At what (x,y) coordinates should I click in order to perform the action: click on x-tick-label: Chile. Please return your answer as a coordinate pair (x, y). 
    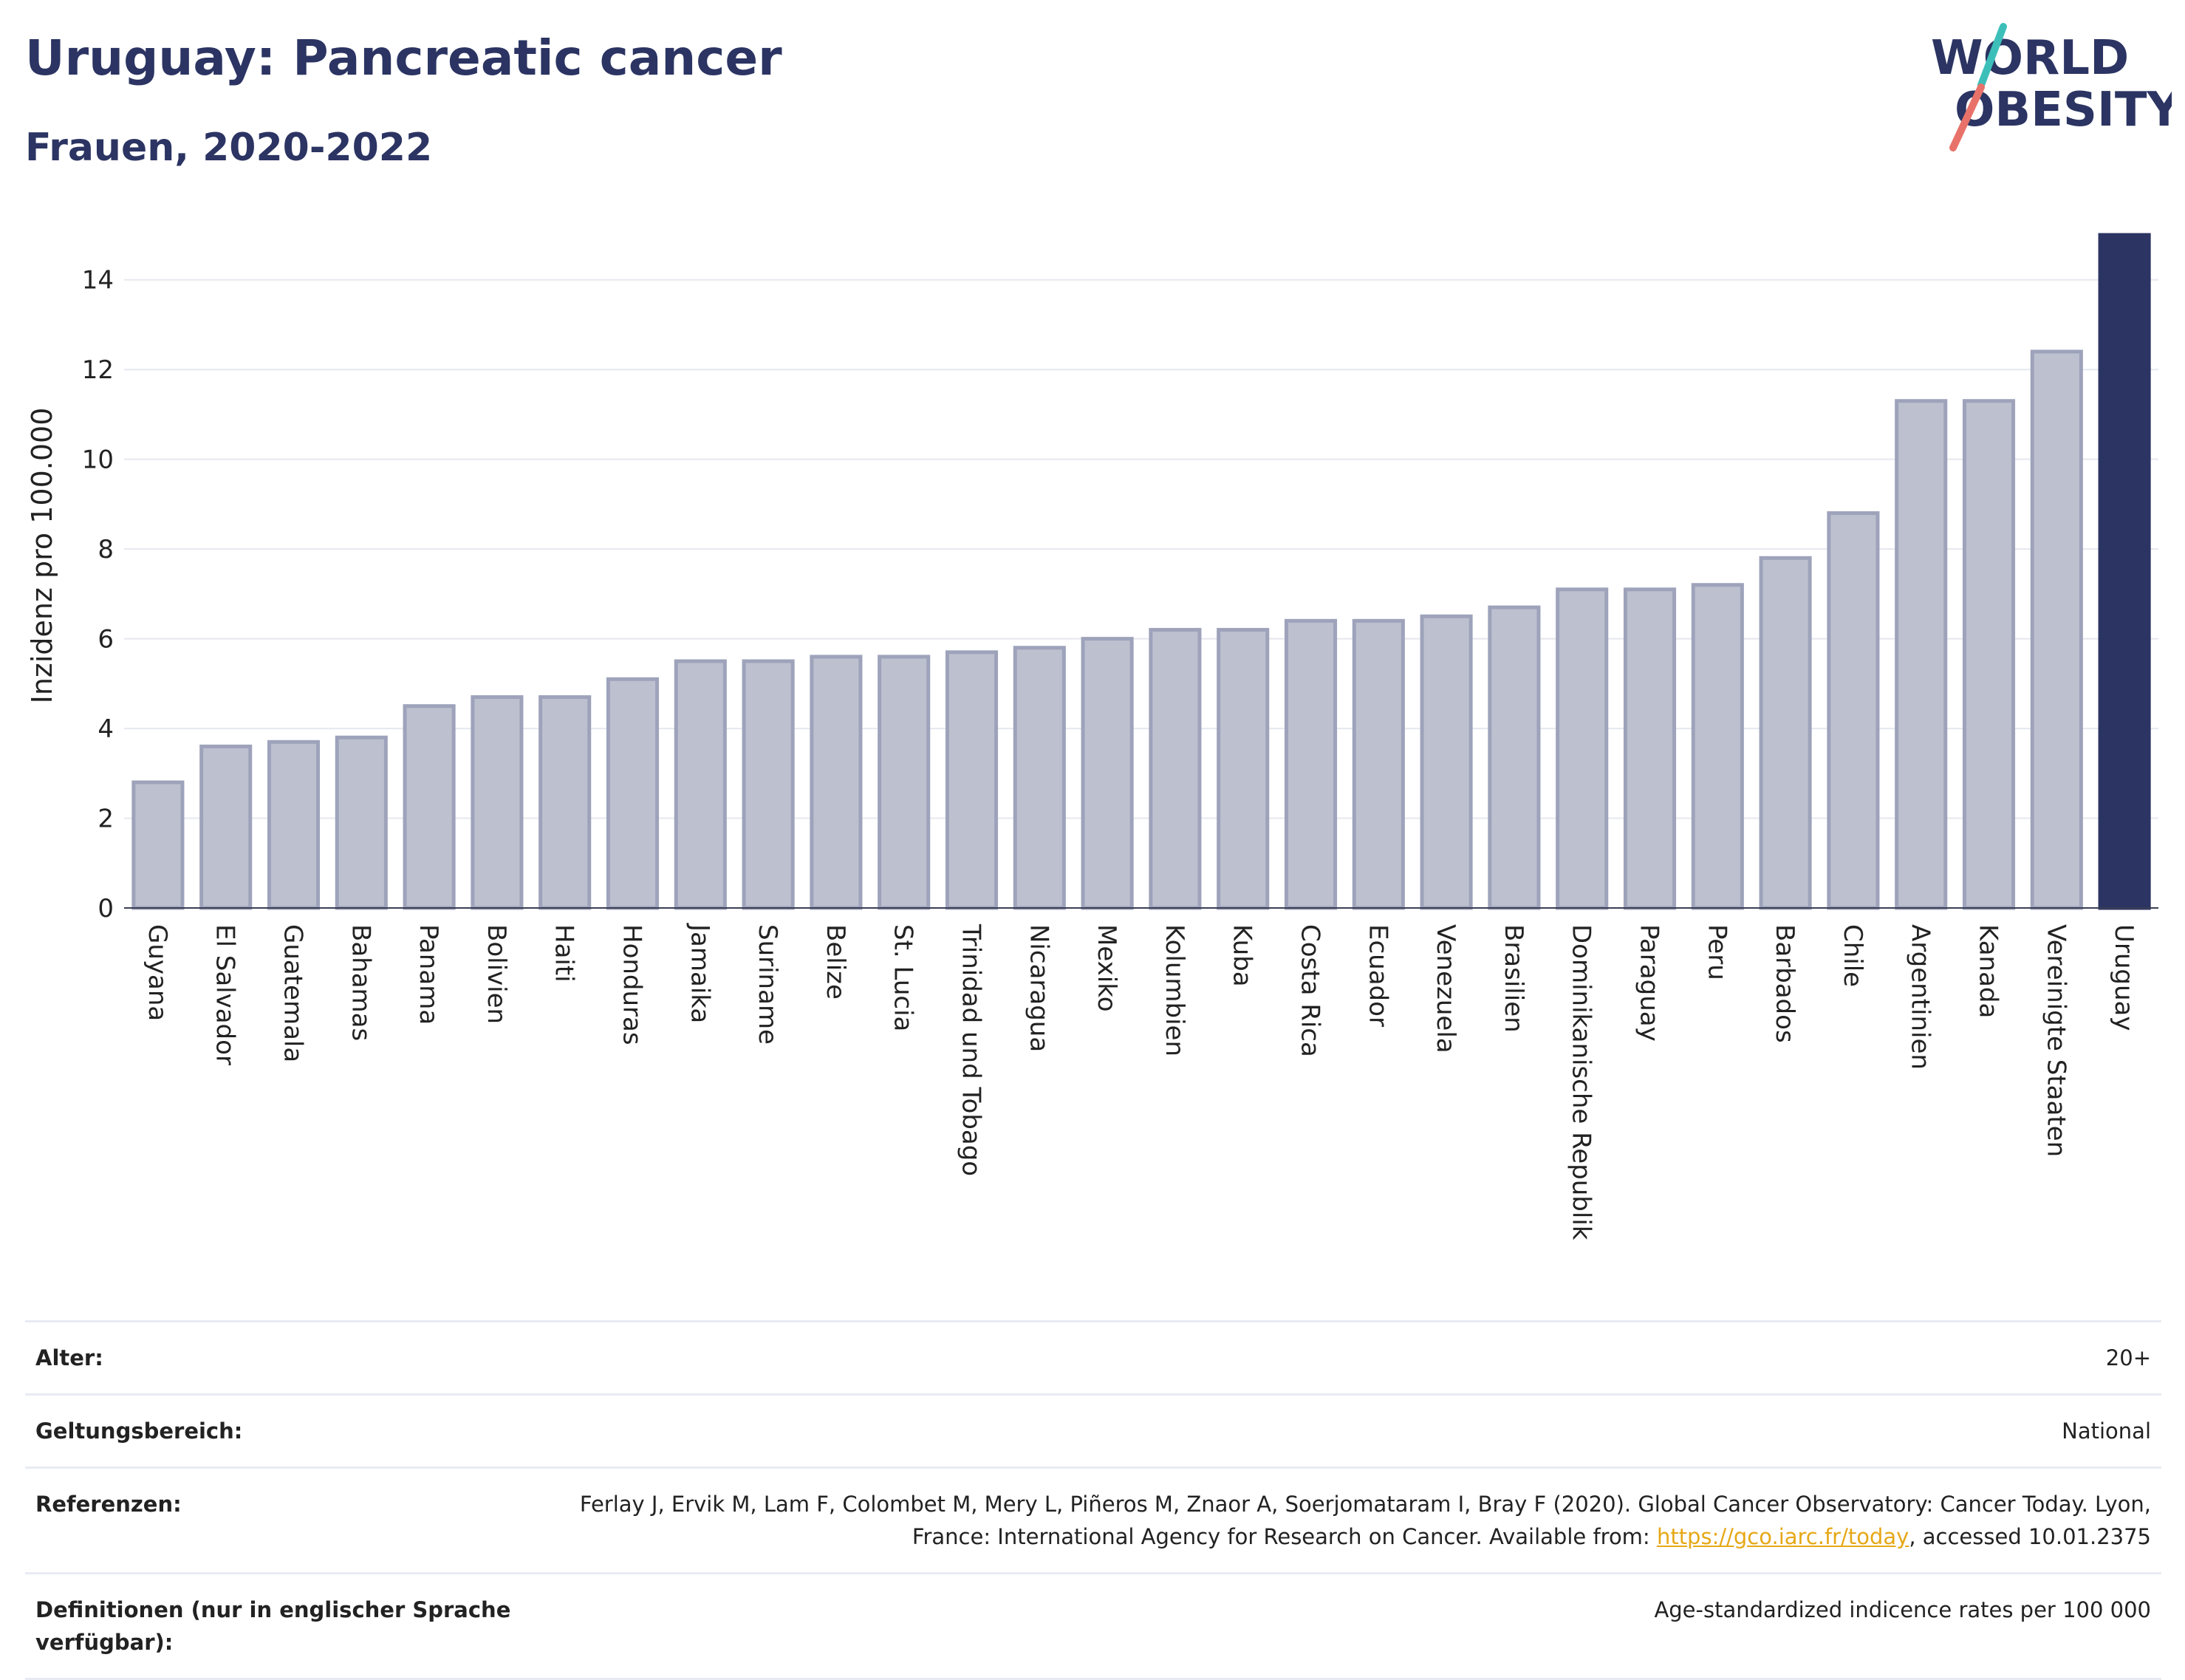
    Looking at the image, I should click on (1852, 955).